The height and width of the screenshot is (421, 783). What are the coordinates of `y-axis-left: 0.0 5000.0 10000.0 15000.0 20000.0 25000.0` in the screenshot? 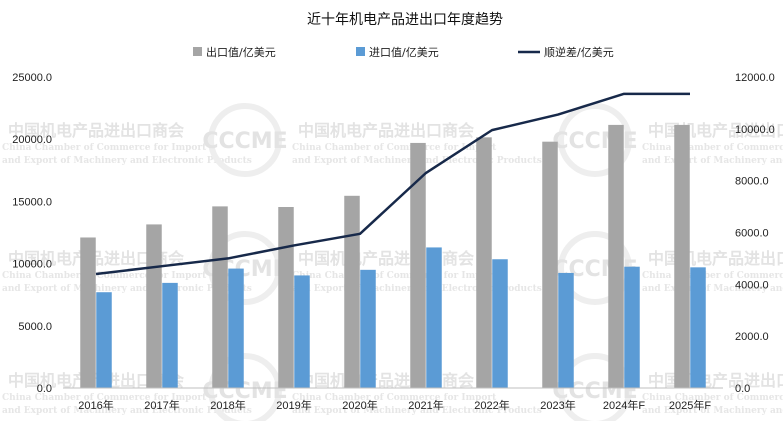 It's located at (32, 233).